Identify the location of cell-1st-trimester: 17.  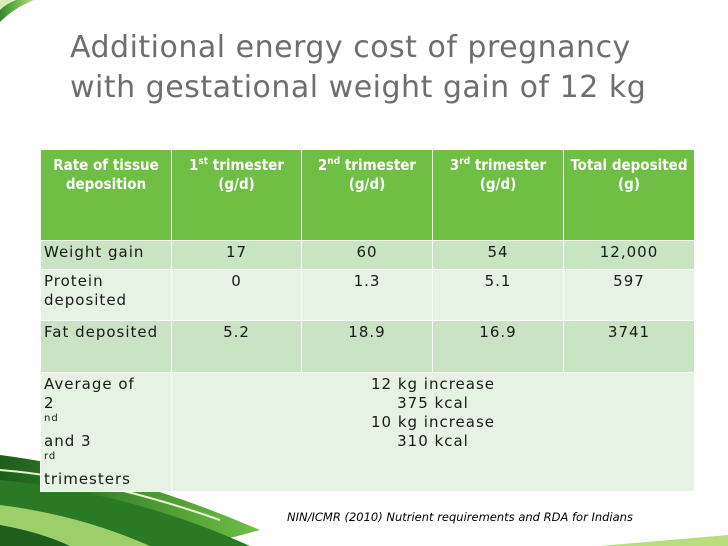
(236, 255).